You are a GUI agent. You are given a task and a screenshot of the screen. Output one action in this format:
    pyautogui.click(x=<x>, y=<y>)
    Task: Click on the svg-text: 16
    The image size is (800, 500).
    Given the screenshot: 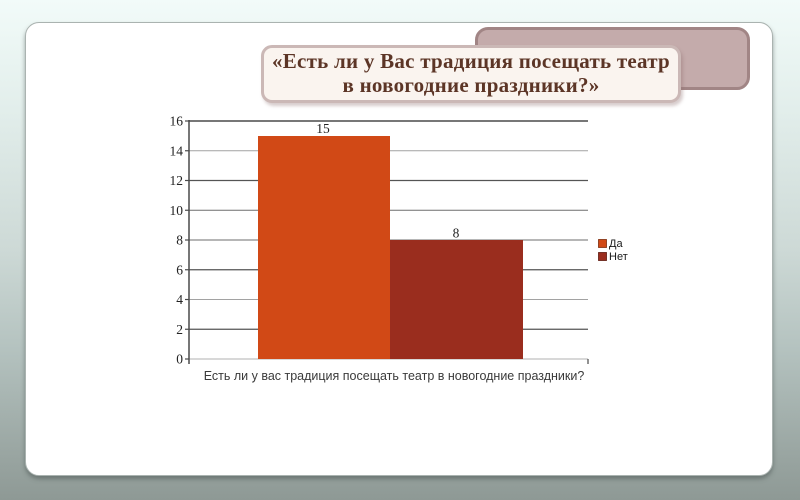 What is the action you would take?
    pyautogui.click(x=177, y=121)
    